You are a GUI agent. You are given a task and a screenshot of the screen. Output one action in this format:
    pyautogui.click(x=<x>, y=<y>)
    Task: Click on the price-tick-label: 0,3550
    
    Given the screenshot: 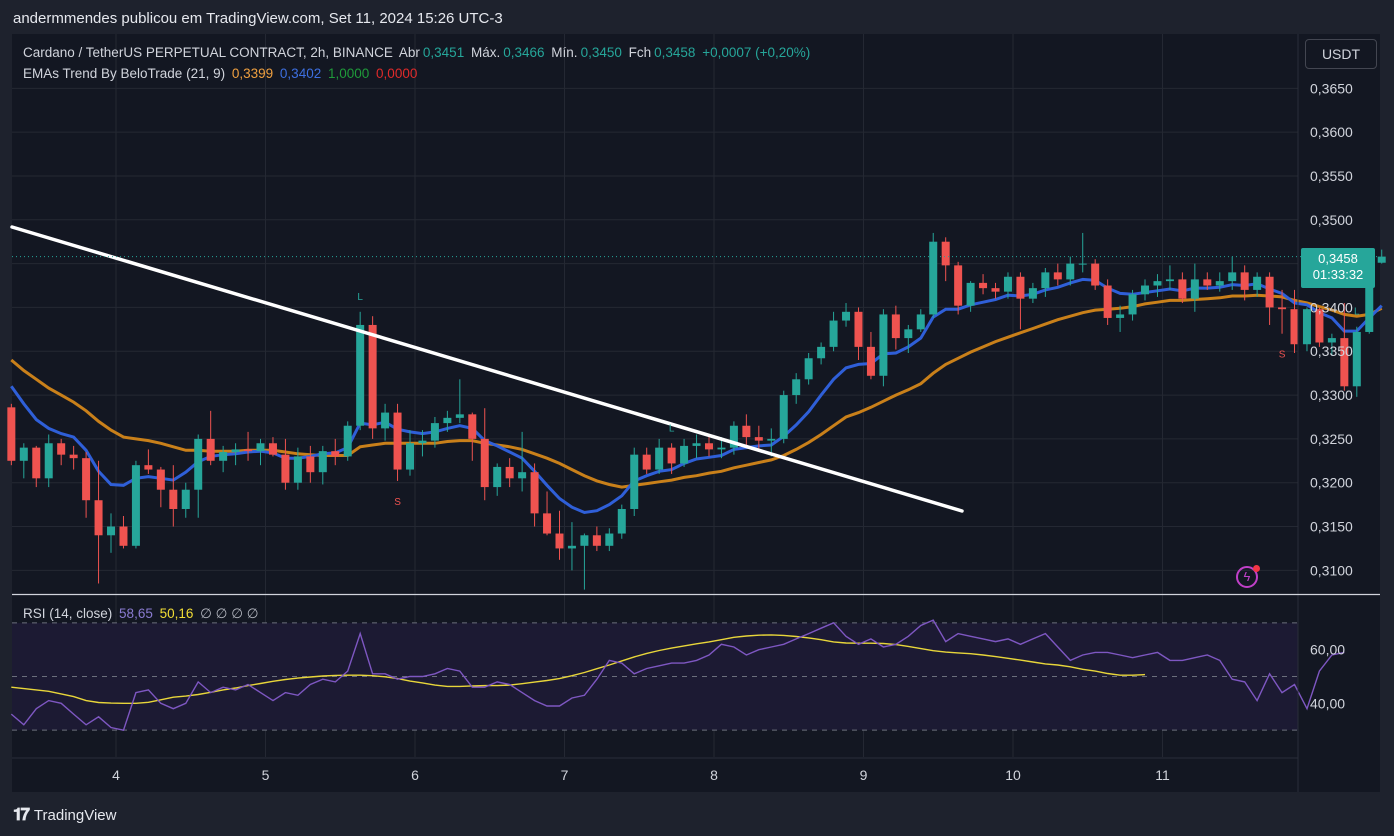 What is the action you would take?
    pyautogui.click(x=1331, y=176)
    